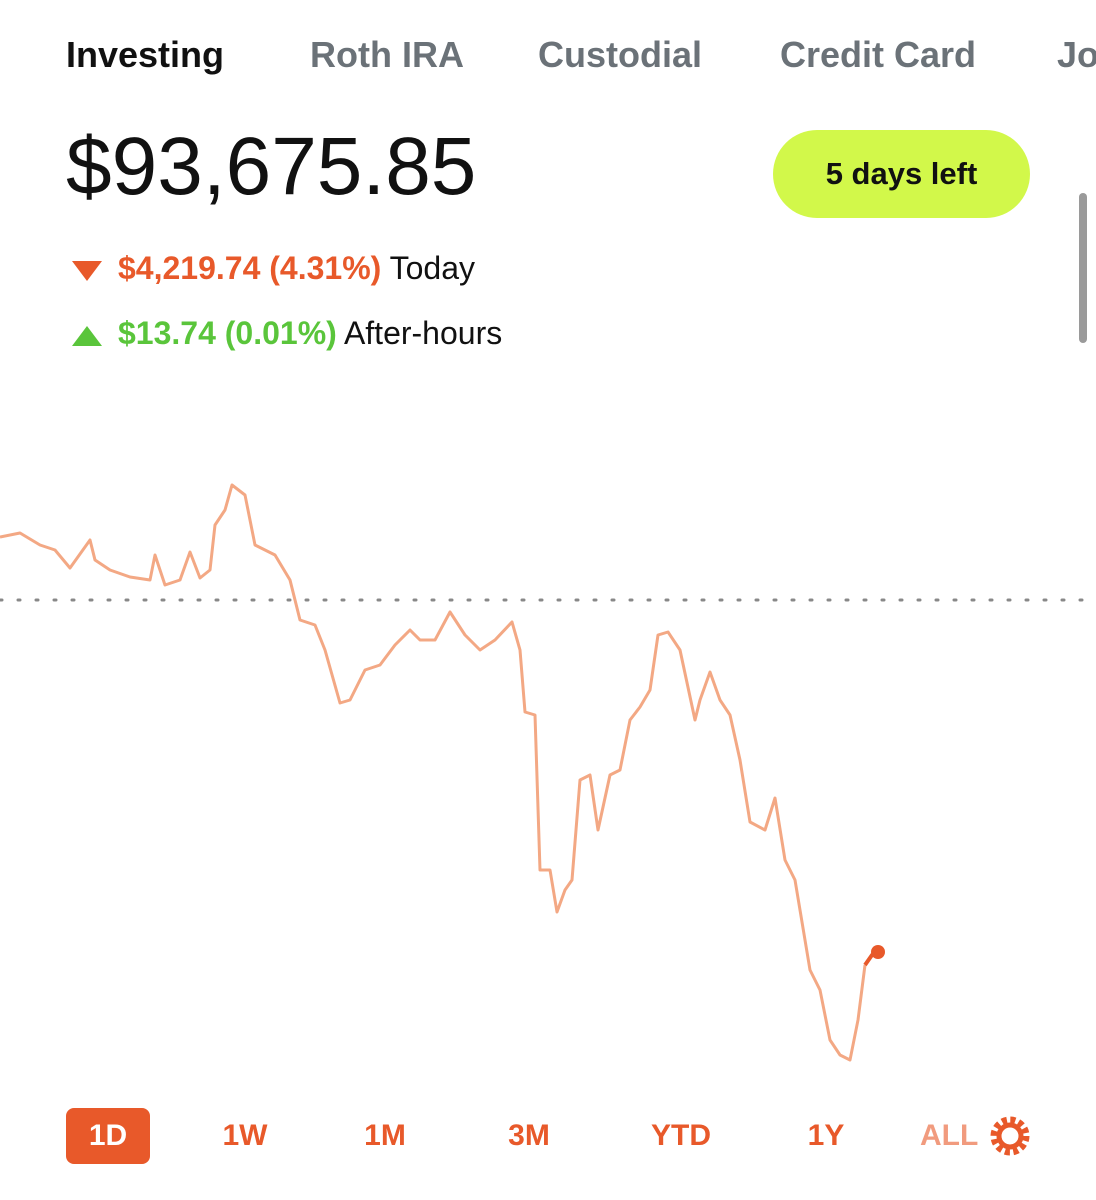 Image resolution: width=1096 pixels, height=1200 pixels. Describe the element at coordinates (227, 333) in the screenshot. I see `after-hours-change: $13.74 (0.01%)` at that location.